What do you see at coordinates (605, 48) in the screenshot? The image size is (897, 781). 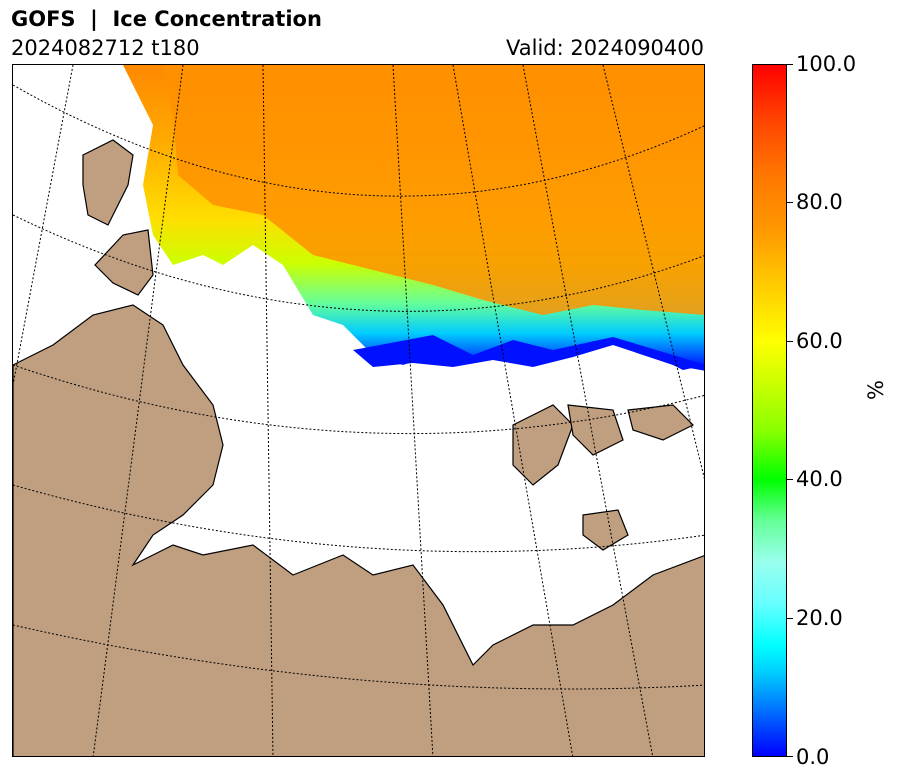 I see `valid-time-label: Valid: 2024090400` at bounding box center [605, 48].